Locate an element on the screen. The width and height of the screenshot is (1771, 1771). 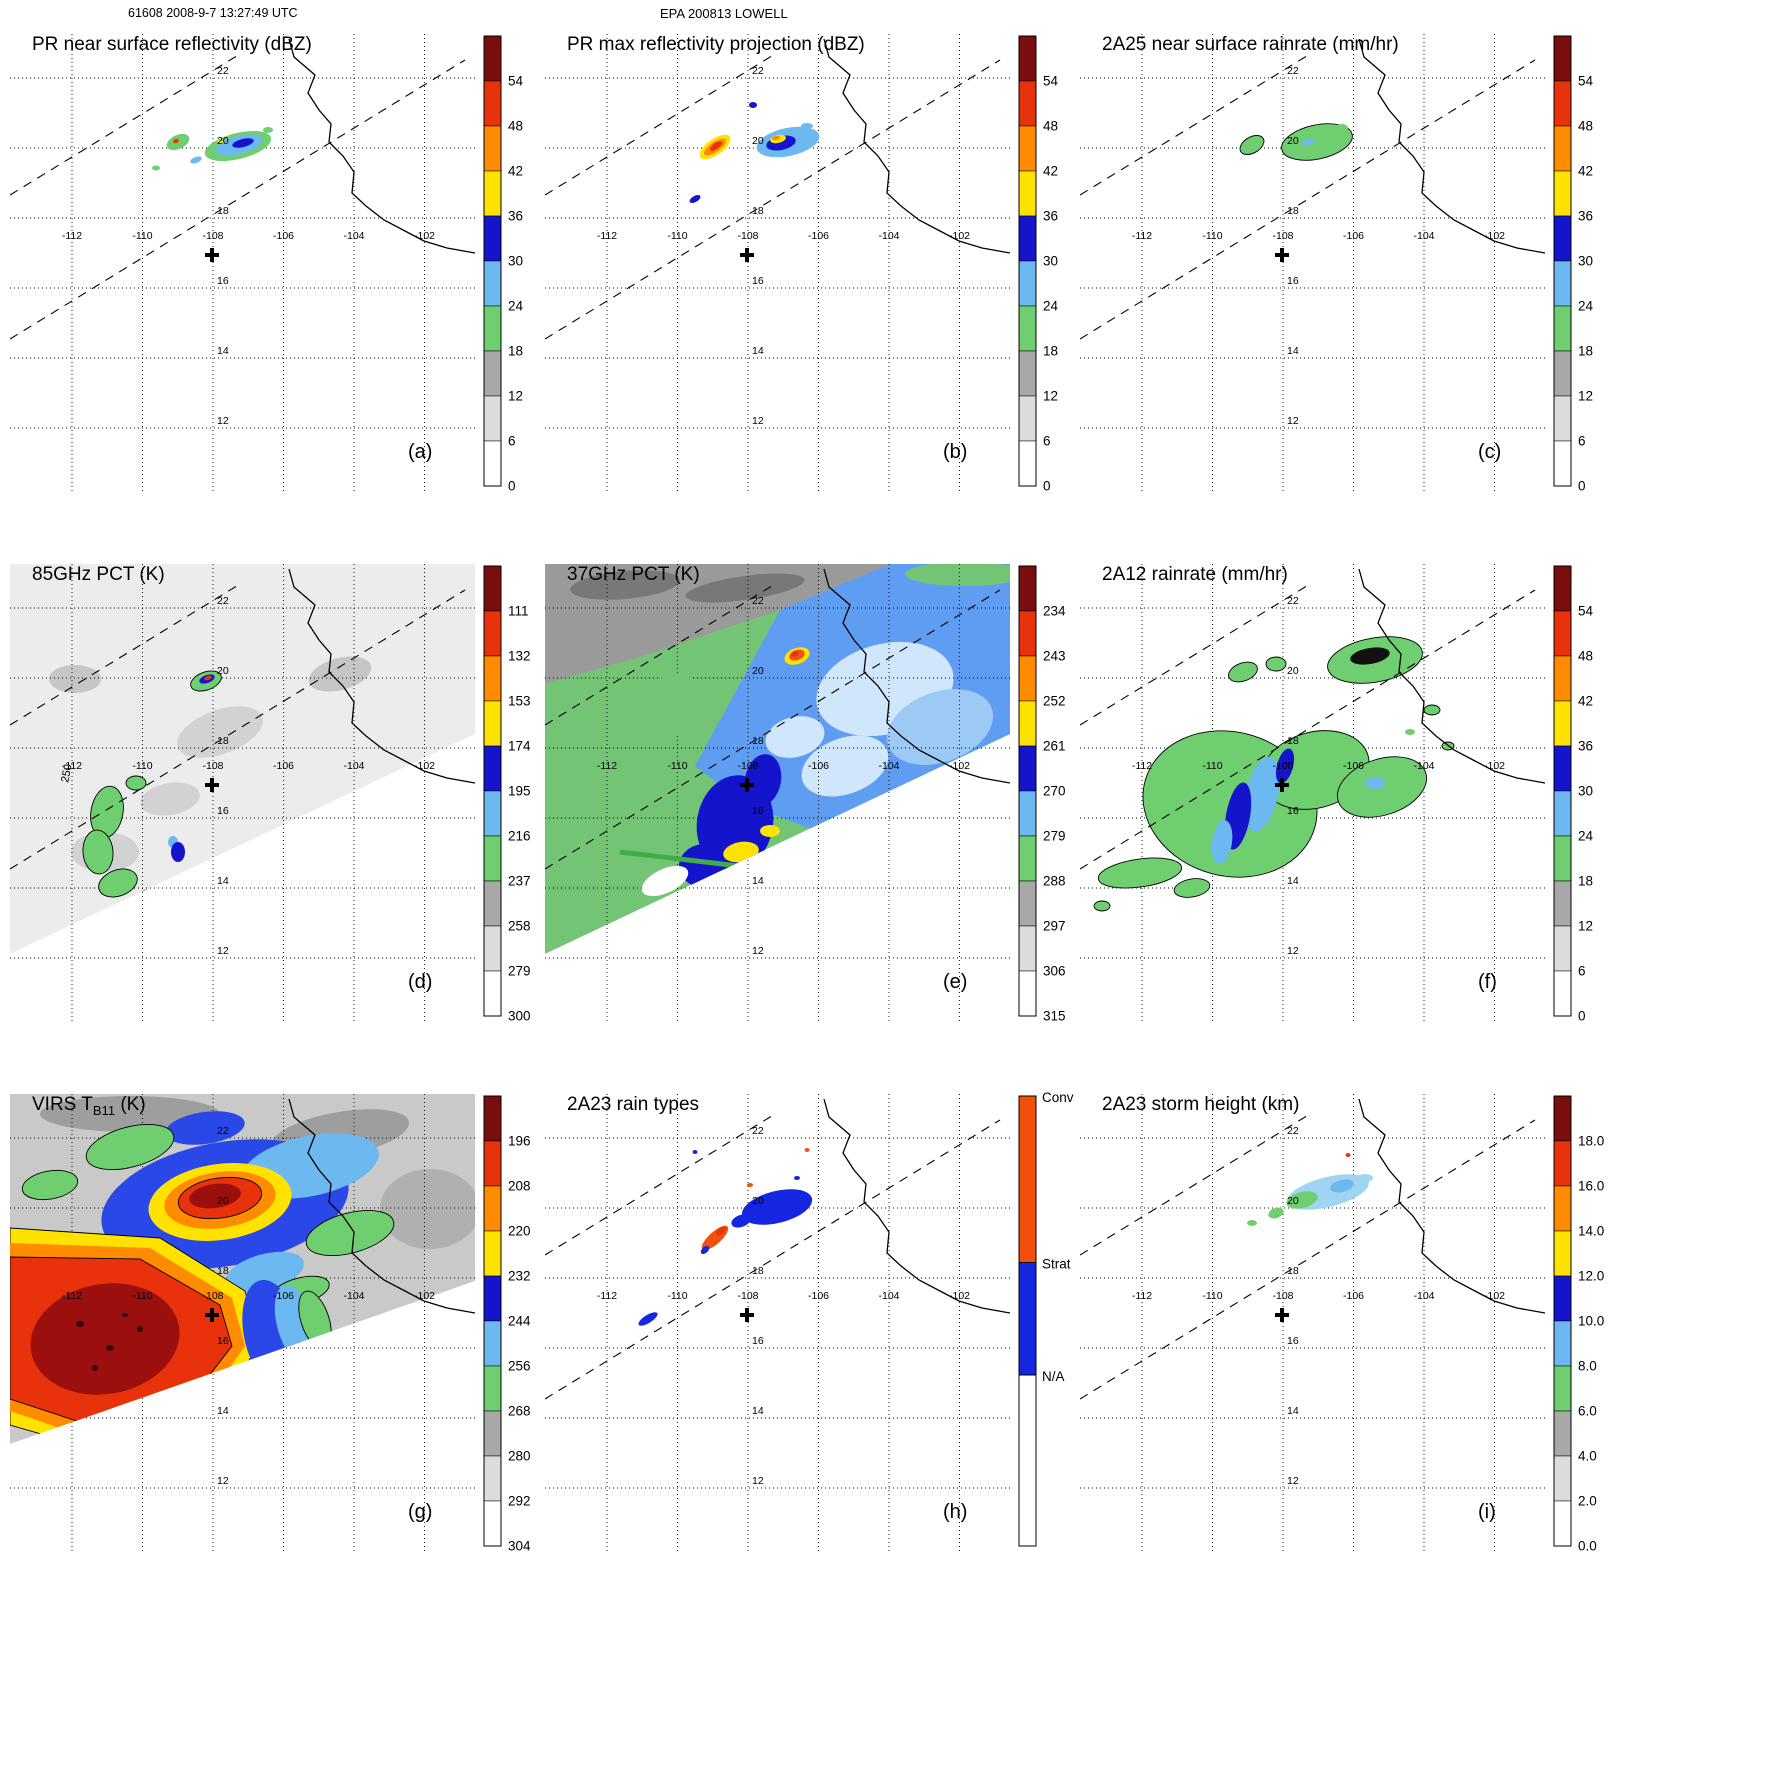
lon-label: -108 is located at coordinates (1282, 766).